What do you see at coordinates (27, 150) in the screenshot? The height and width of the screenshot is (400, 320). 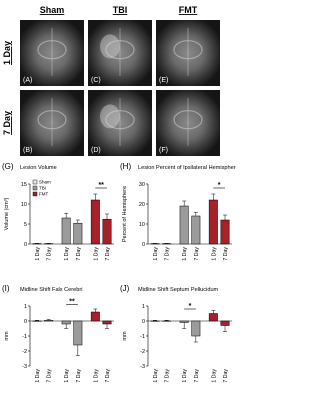 I see `panel-label: (B)` at bounding box center [27, 150].